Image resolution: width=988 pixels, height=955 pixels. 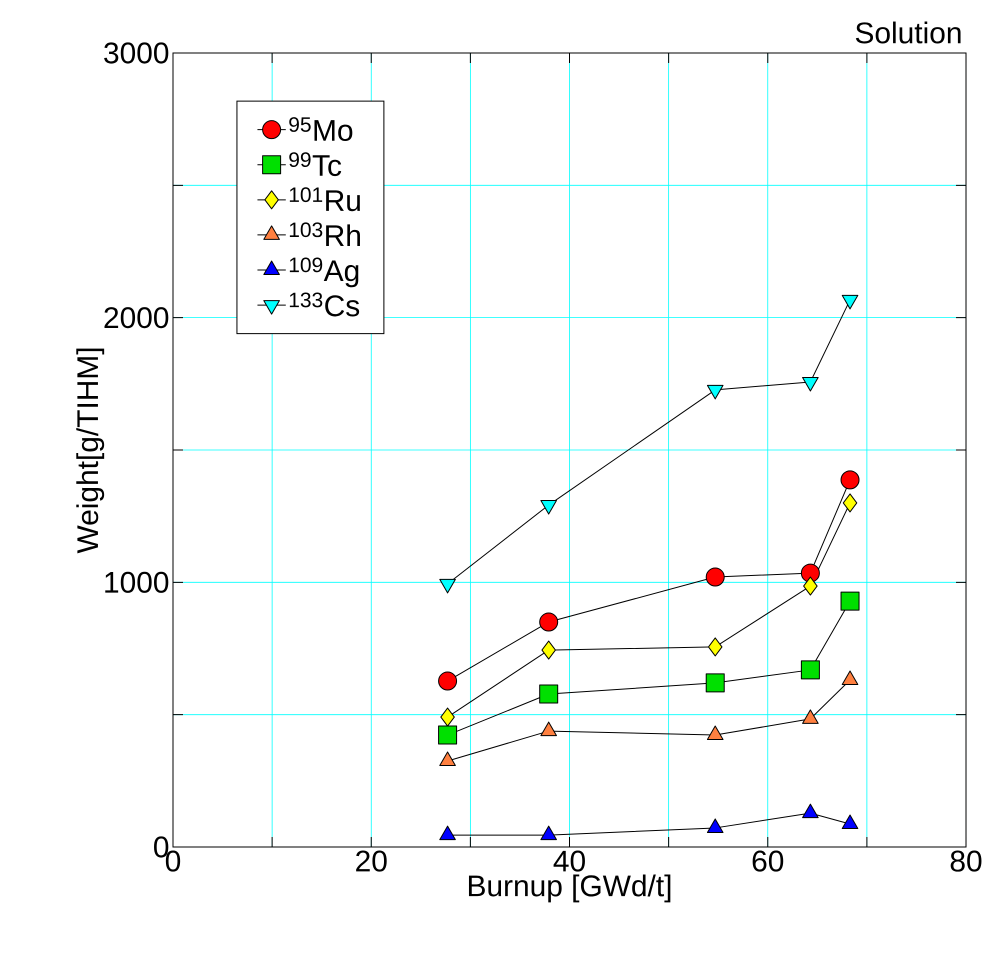 I want to click on legend-label: $^{109}$Ag, so click(x=324, y=272).